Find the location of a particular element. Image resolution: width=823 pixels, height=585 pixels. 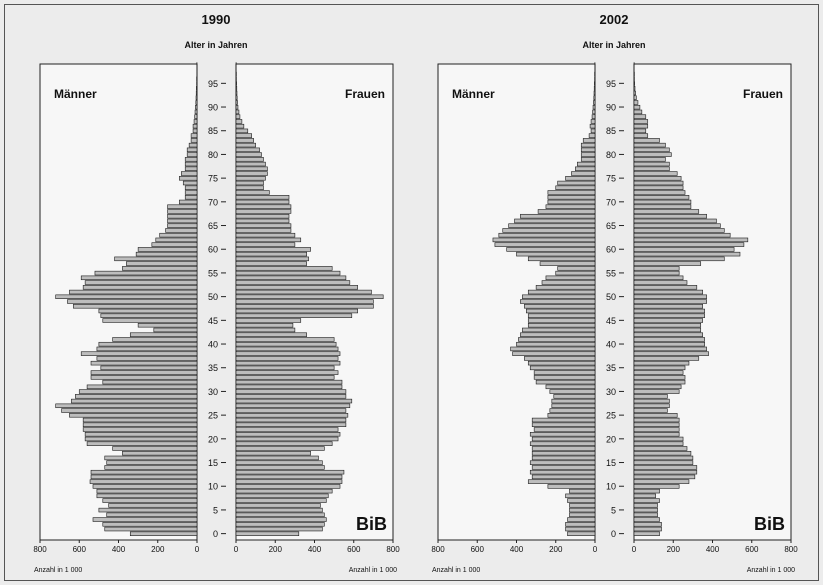

age-tick-label: 80 is located at coordinates (213, 155).